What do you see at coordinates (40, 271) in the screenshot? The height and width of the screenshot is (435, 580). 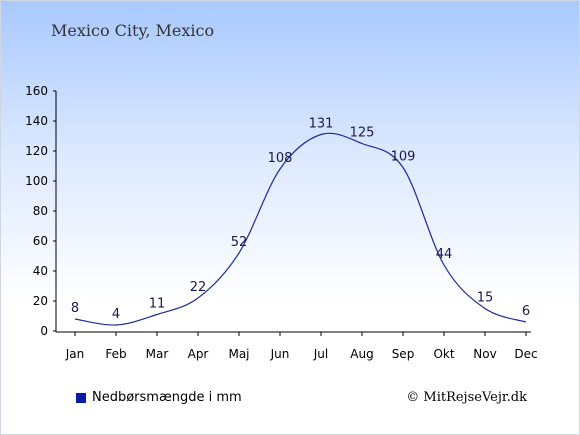 I see `y-tick-label: 40` at bounding box center [40, 271].